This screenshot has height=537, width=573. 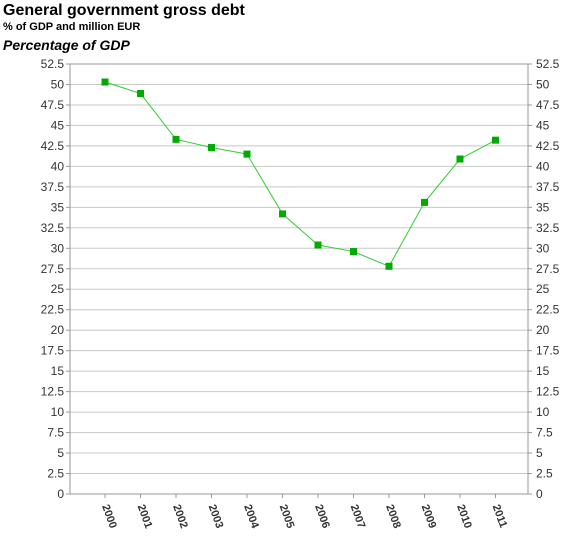 What do you see at coordinates (460, 159) in the screenshot?
I see `data-point-2010` at bounding box center [460, 159].